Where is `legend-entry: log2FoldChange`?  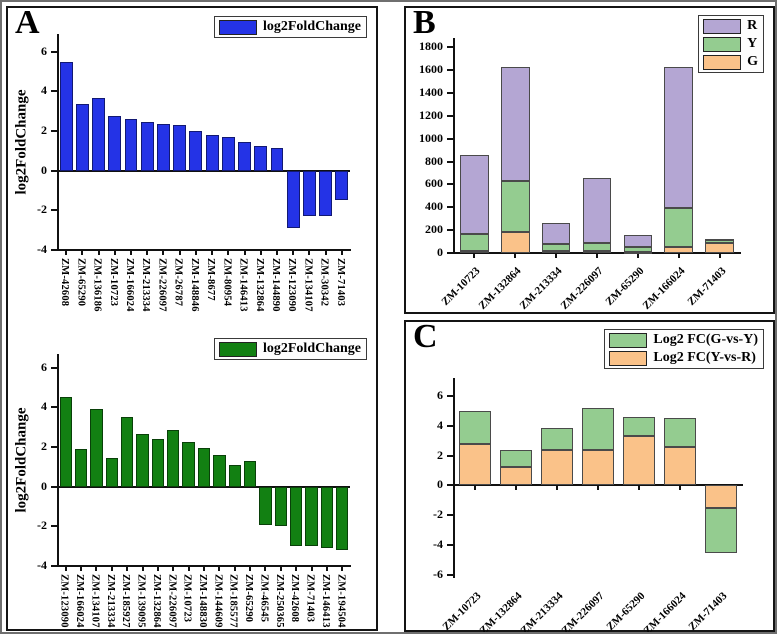 legend-entry: log2FoldChange is located at coordinates (289, 349).